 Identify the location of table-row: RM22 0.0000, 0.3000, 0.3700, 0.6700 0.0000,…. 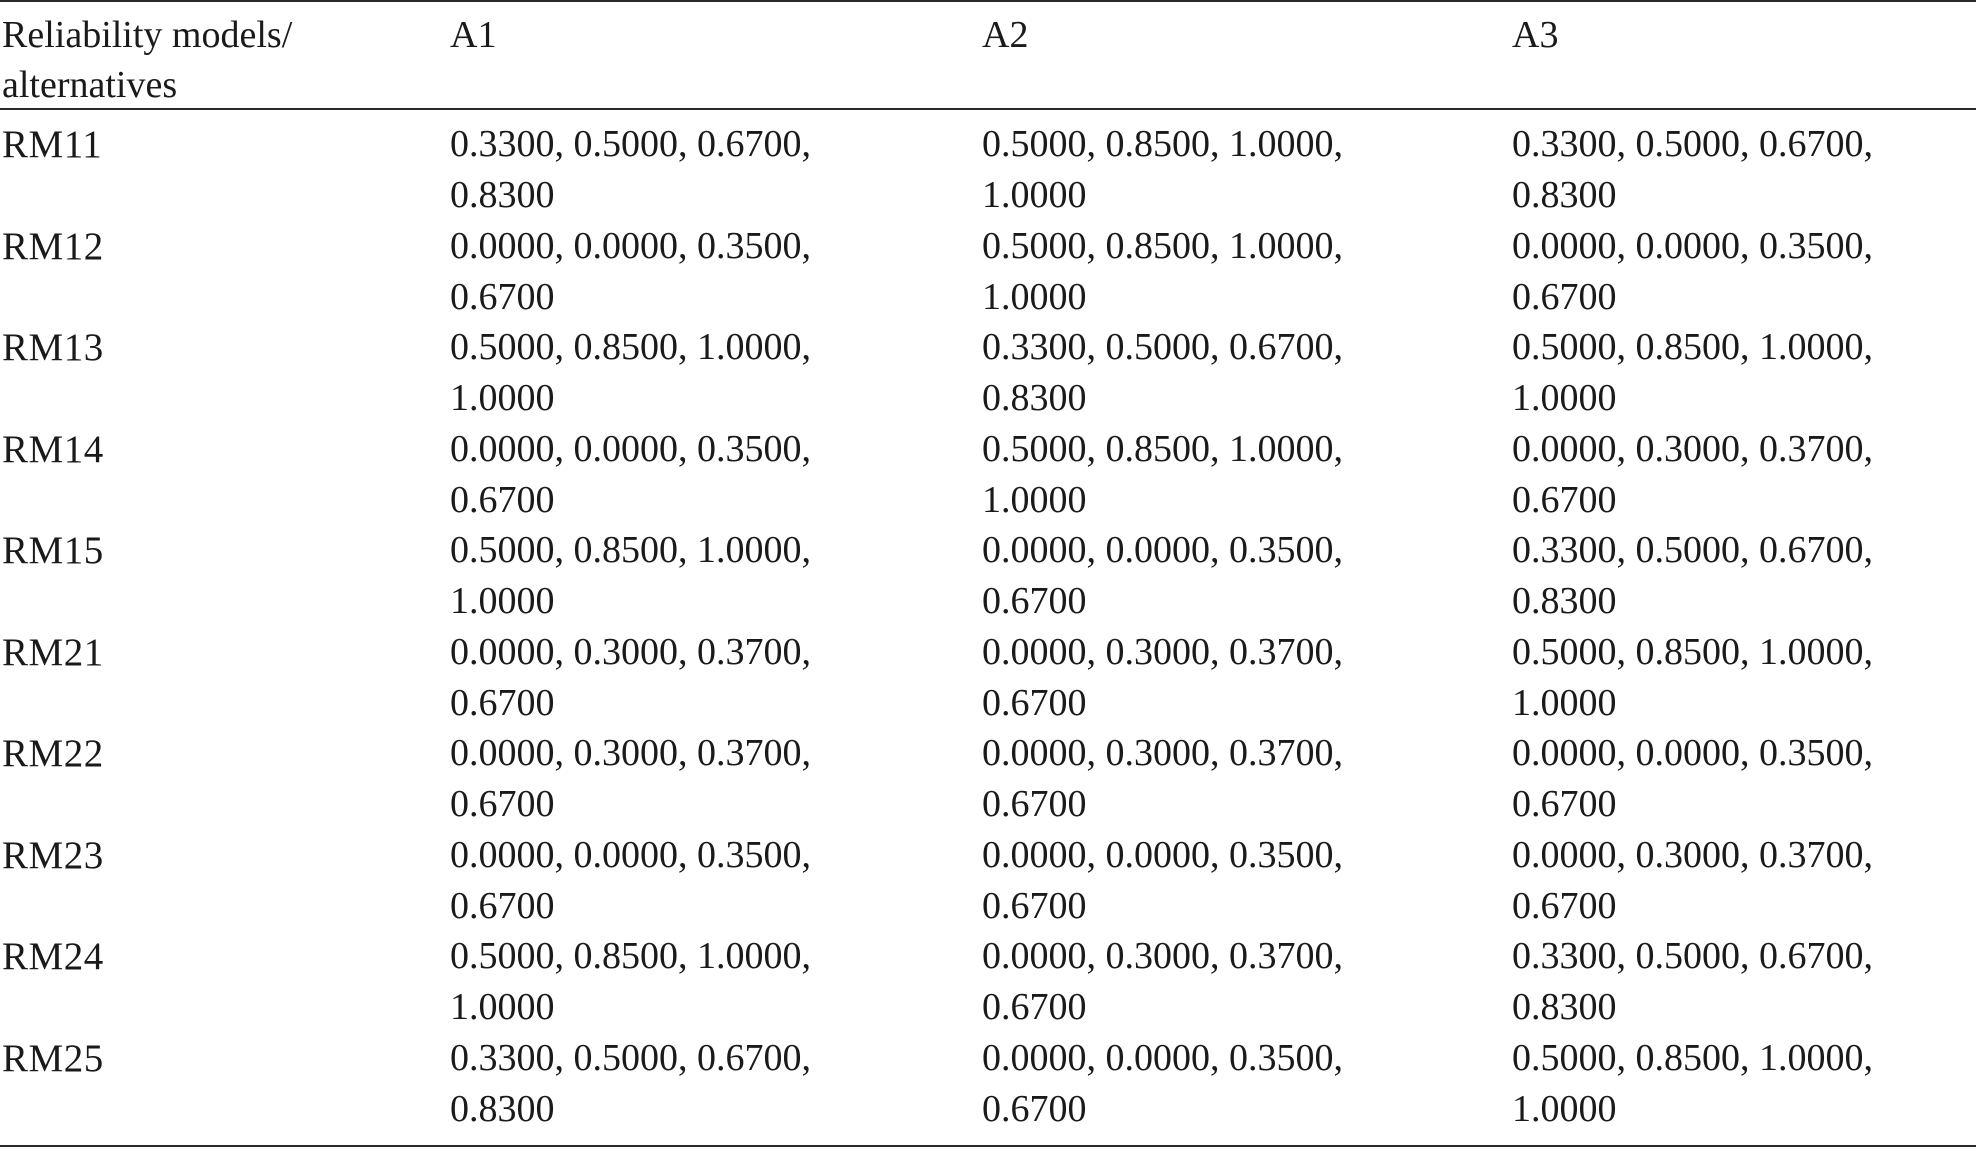
(988, 779).